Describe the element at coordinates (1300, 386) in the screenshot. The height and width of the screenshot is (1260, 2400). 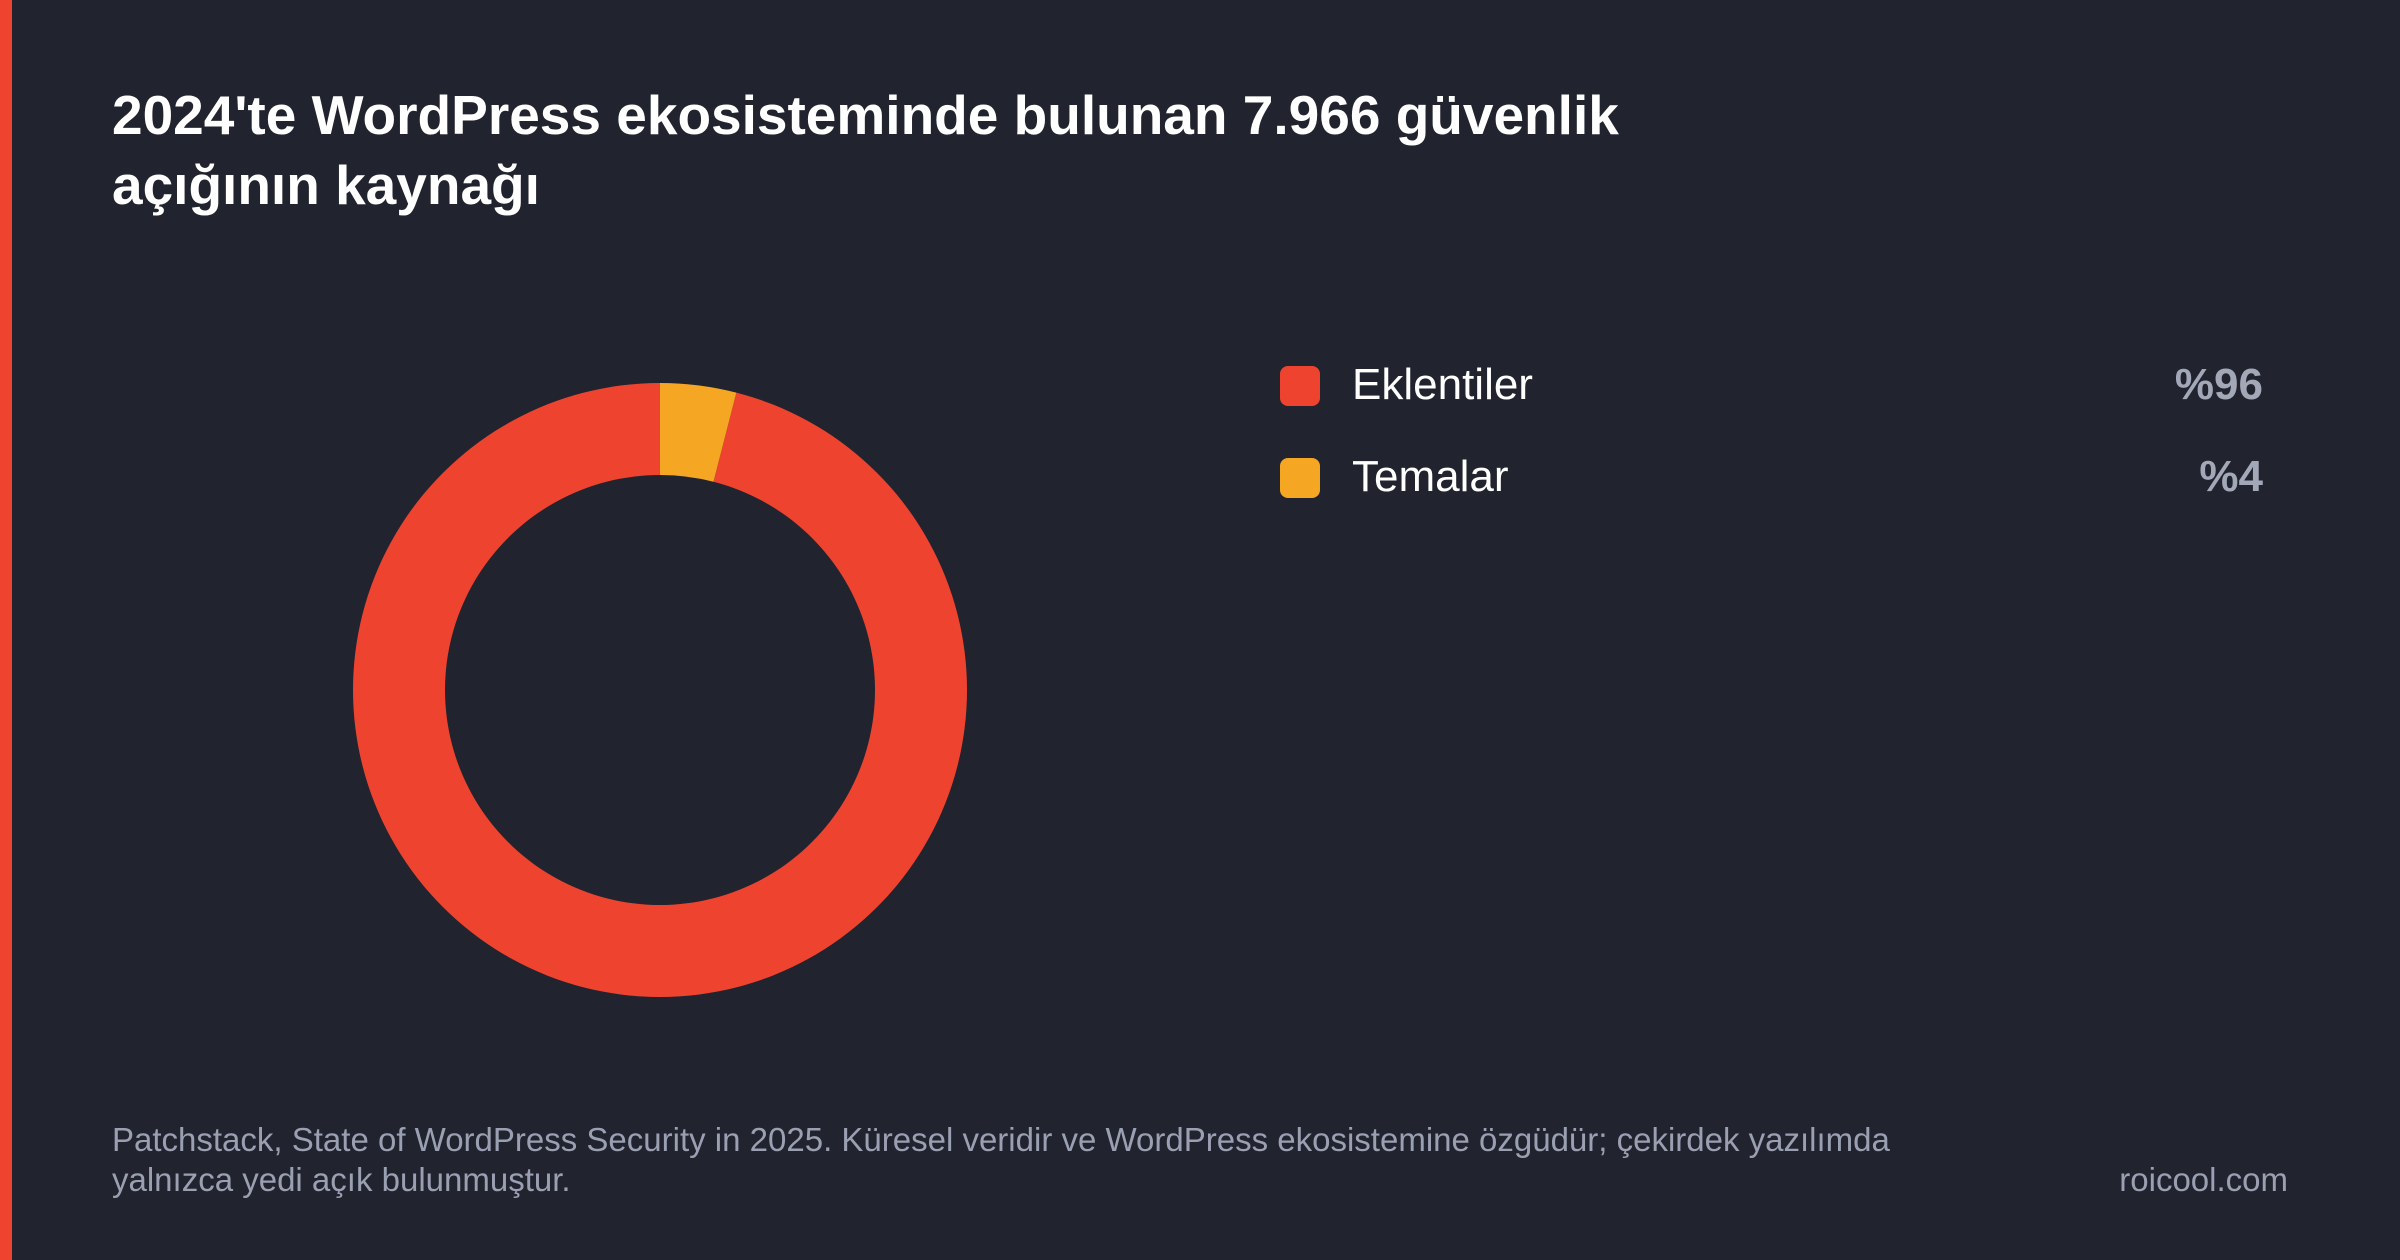
I see `legend-swatch-plugins` at that location.